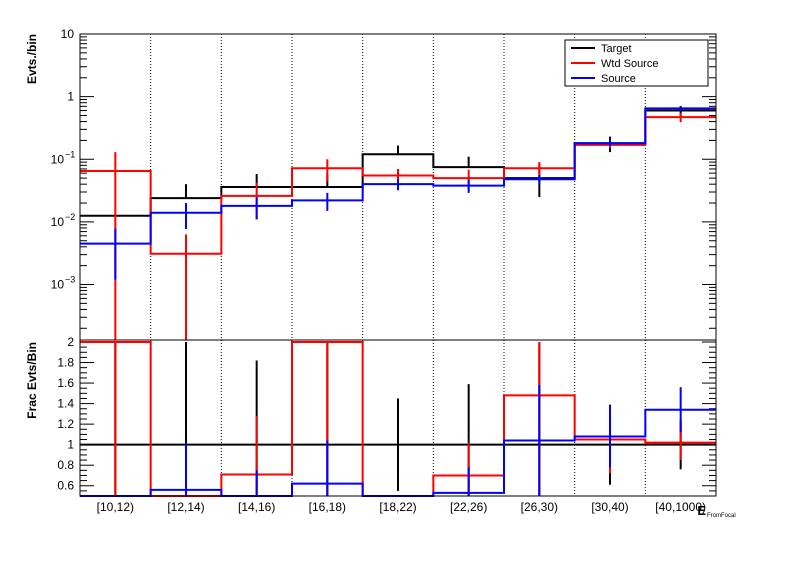 The width and height of the screenshot is (796, 577). Describe the element at coordinates (115, 507) in the screenshot. I see `x-tick-label: [10,12)` at that location.